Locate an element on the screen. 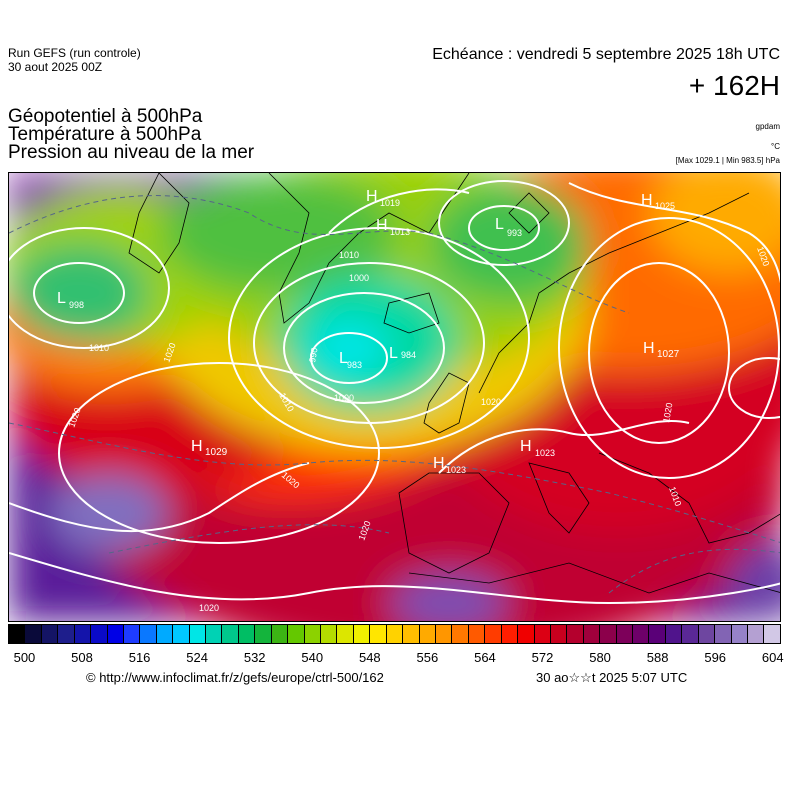 The height and width of the screenshot is (789, 788). field-geopotential: Géopotentiel à 500hPa is located at coordinates (105, 116).